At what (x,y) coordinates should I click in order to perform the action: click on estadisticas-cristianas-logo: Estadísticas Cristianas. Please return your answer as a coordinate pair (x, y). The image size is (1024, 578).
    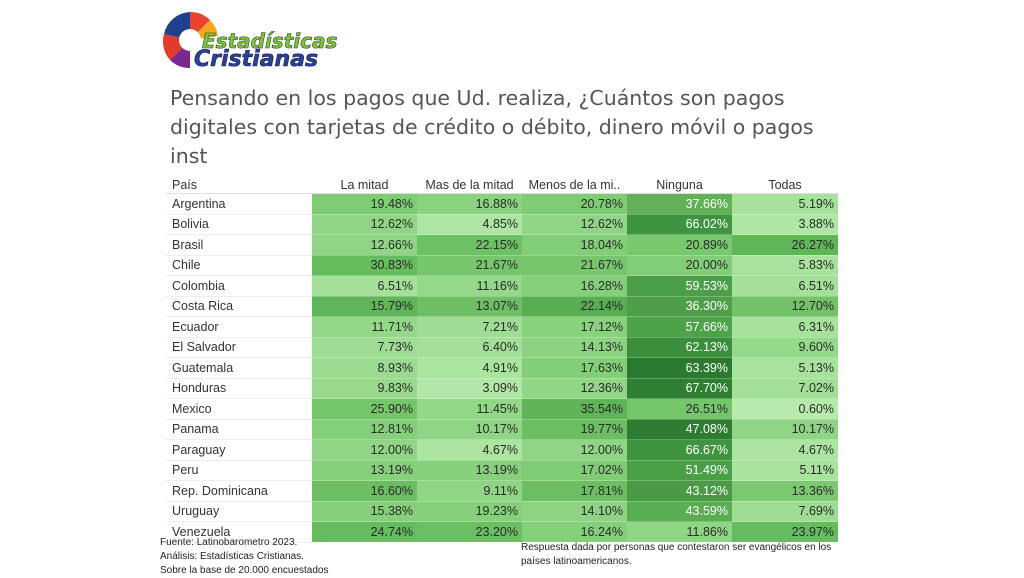
    Looking at the image, I should click on (260, 39).